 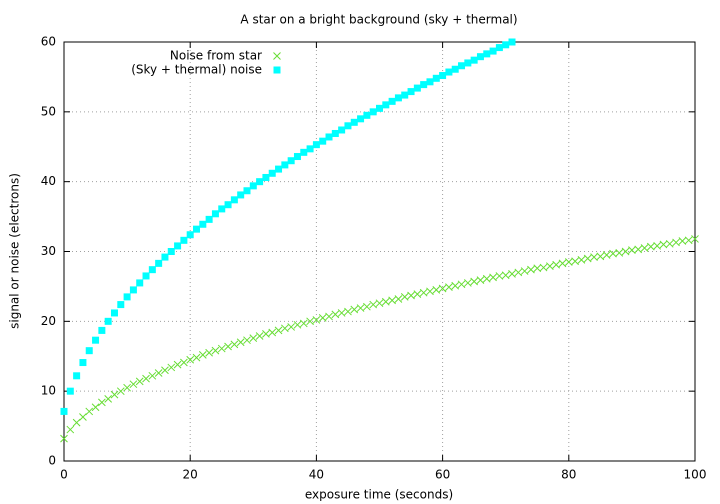 What do you see at coordinates (48, 181) in the screenshot?
I see `y-tick-label: 40` at bounding box center [48, 181].